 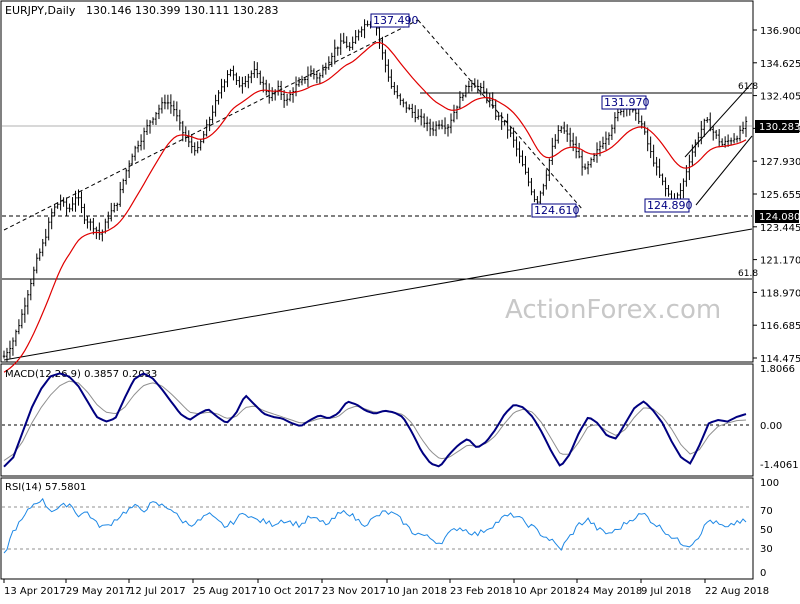 I want to click on x-axis-label: 10 Jan 2018, so click(x=417, y=591).